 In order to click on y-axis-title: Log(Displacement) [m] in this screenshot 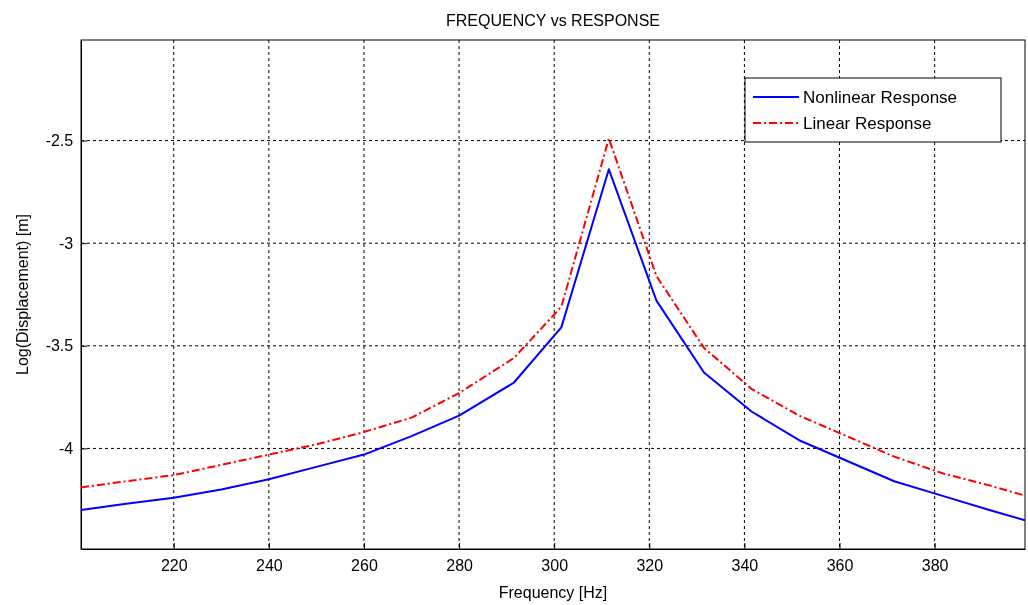, I will do `click(22, 294)`.